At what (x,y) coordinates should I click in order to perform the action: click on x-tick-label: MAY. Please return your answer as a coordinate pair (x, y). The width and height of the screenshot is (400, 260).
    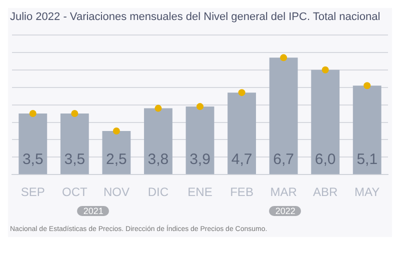
    Looking at the image, I should click on (367, 192).